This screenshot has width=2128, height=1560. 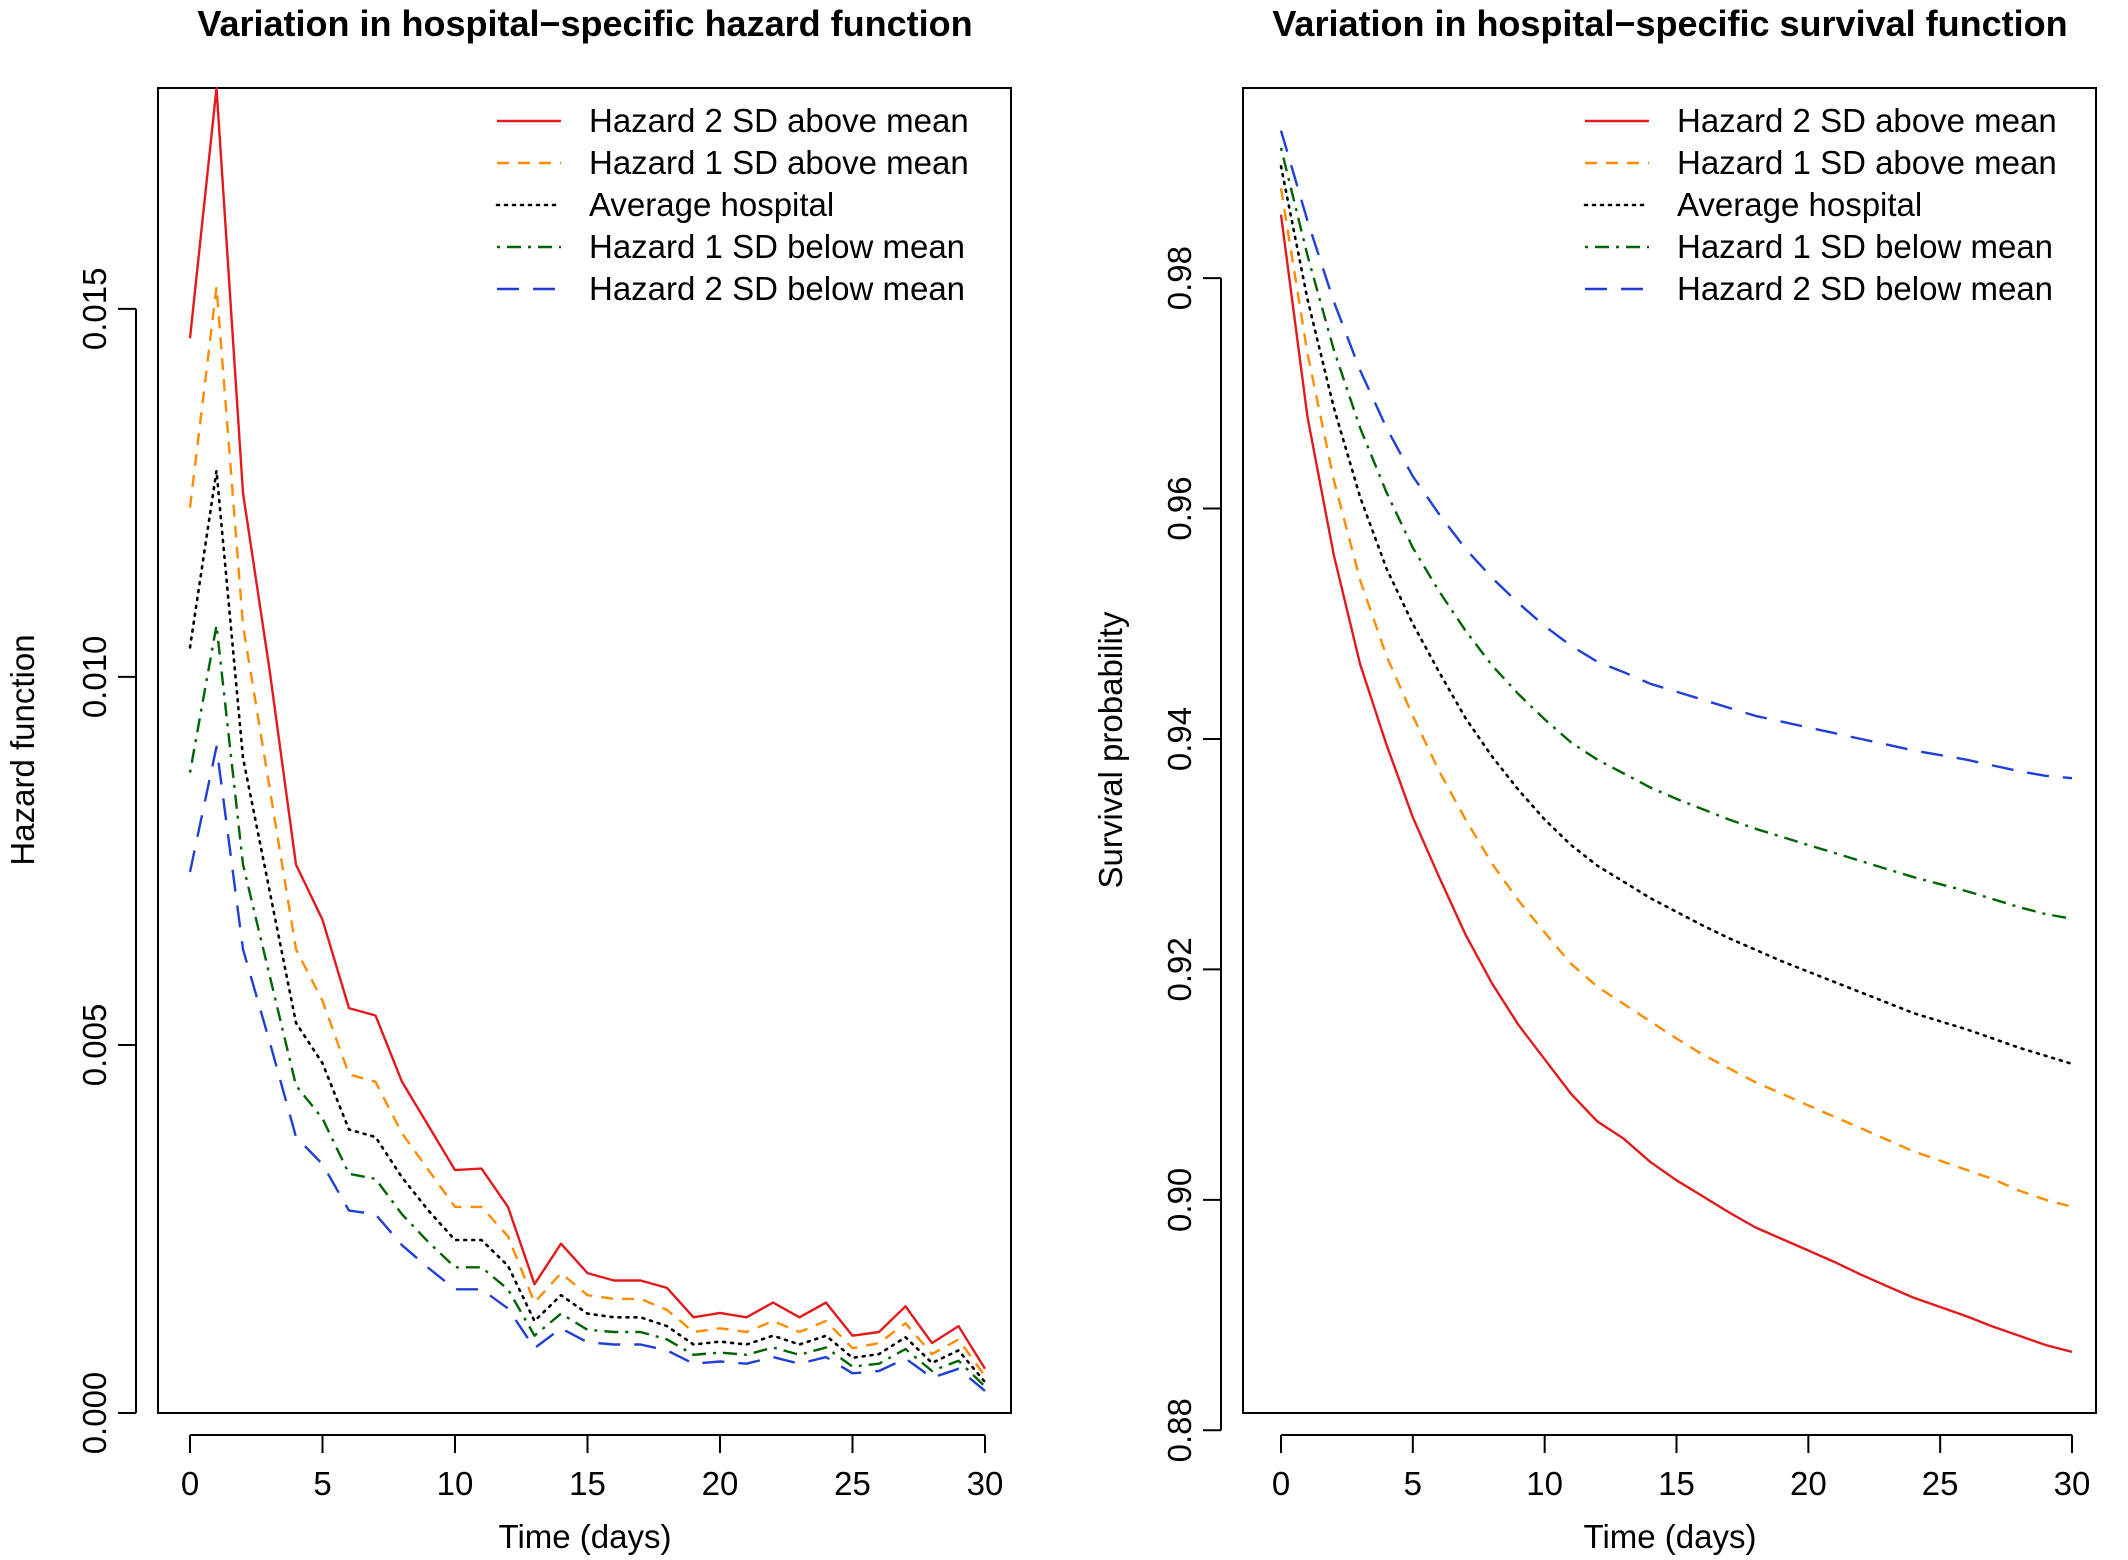 What do you see at coordinates (1179, 739) in the screenshot?
I see `survival-y-tick-label: 0.94` at bounding box center [1179, 739].